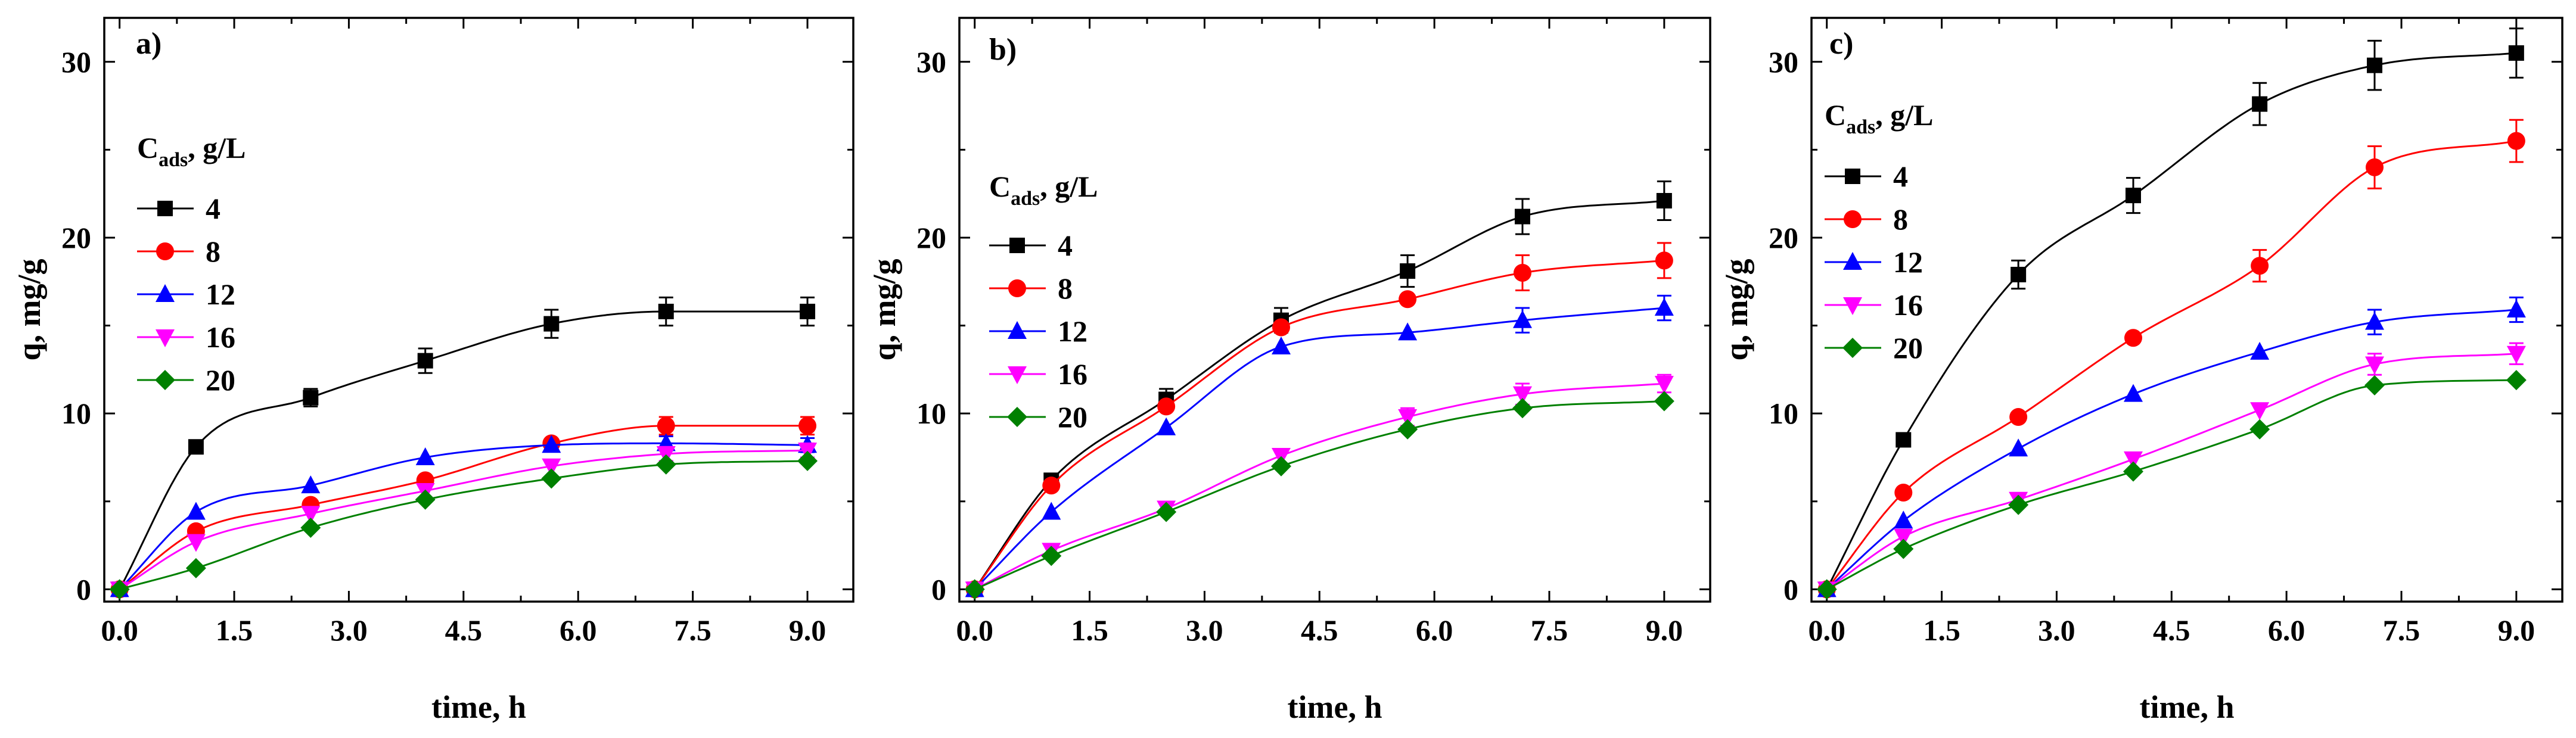  What do you see at coordinates (1335, 707) in the screenshot?
I see `x-axis-title: time, h` at bounding box center [1335, 707].